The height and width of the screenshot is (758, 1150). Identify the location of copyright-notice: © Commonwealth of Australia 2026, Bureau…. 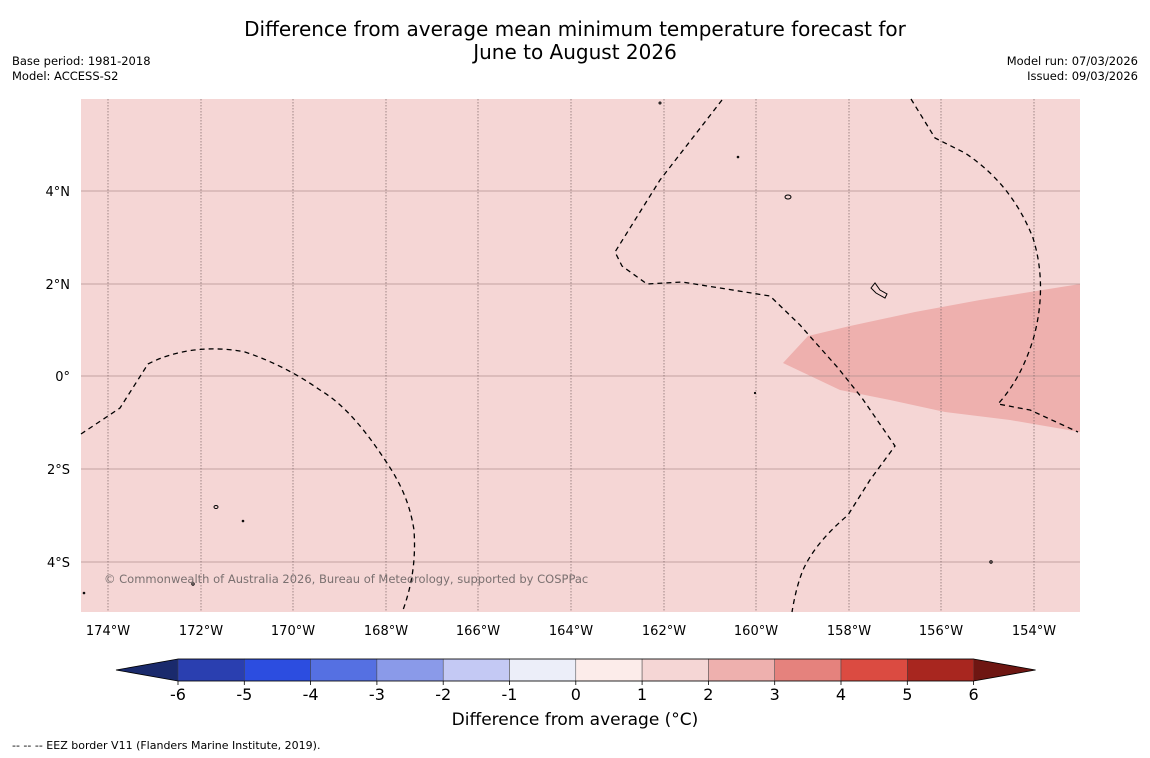
(346, 579).